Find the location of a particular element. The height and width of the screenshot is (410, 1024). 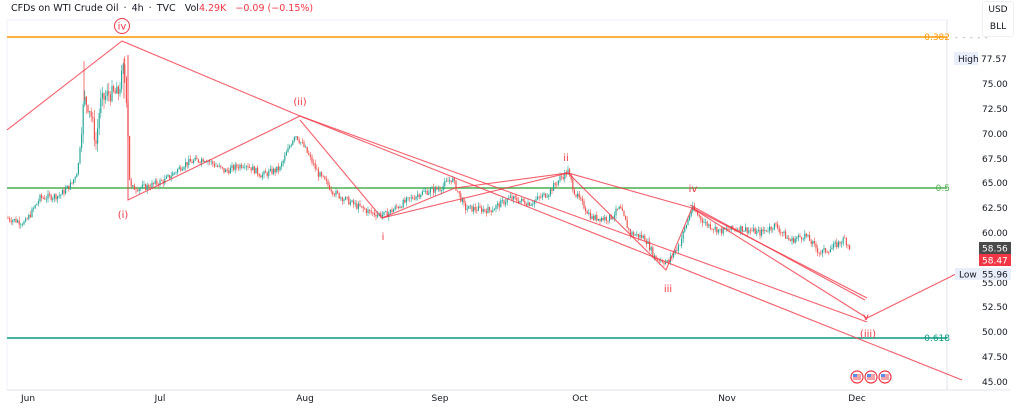

wave-label-i-paren: (i) is located at coordinates (123, 215).